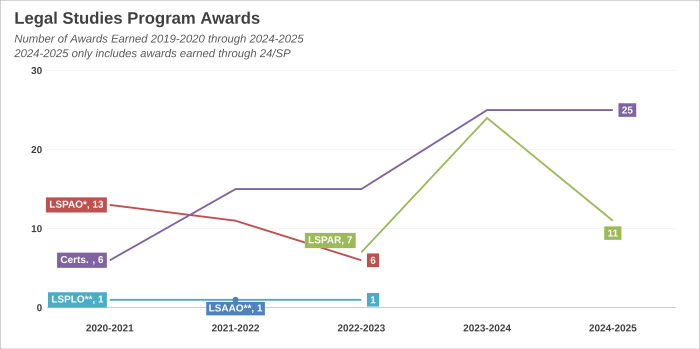 The height and width of the screenshot is (349, 700). Describe the element at coordinates (39, 308) in the screenshot. I see `y-tick-label: 0` at that location.